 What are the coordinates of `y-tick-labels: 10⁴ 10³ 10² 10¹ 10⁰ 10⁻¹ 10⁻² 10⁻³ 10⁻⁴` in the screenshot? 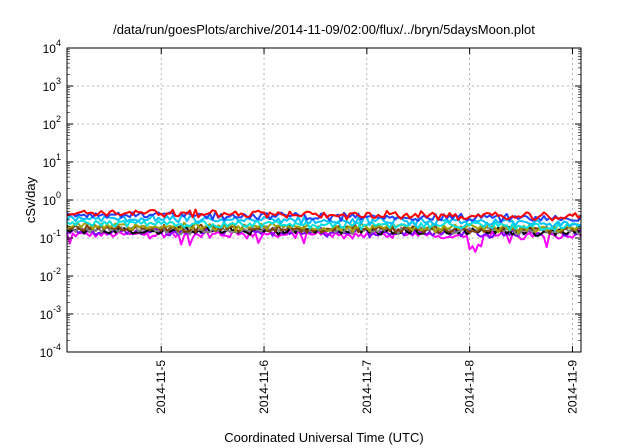 It's located at (50, 199).